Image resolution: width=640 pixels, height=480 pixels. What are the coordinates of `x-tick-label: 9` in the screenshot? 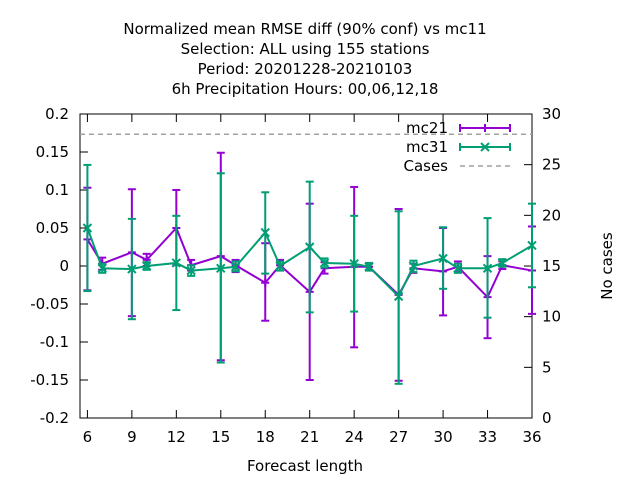 It's located at (132, 437).